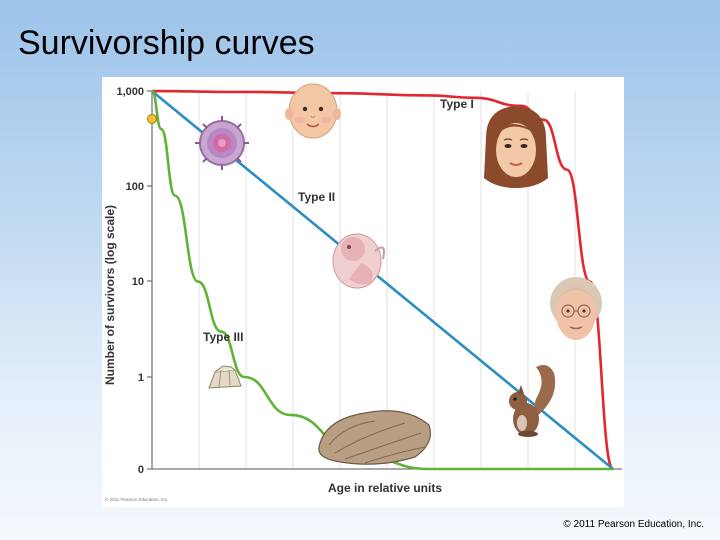 This screenshot has width=720, height=540. What do you see at coordinates (135, 187) in the screenshot?
I see `y-tick-label: 100` at bounding box center [135, 187].